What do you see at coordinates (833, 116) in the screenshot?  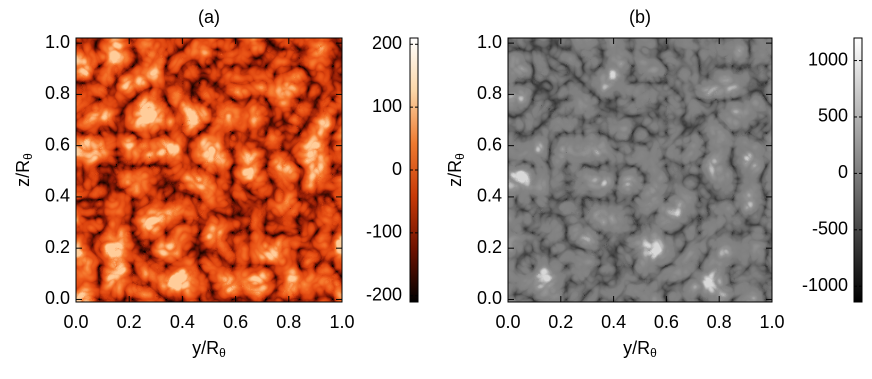 I see `colorbar-tick-label: 500` at bounding box center [833, 116].